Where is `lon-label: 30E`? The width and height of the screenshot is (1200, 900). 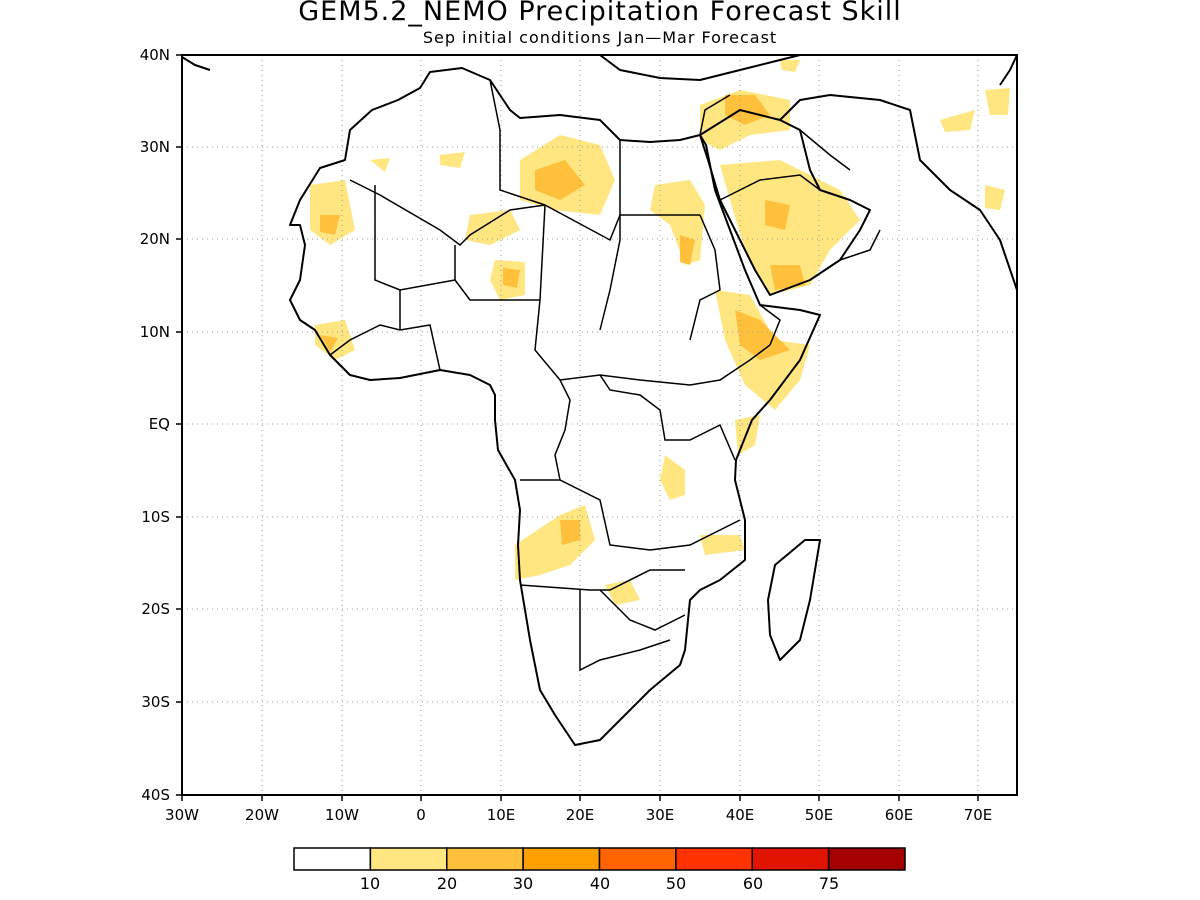
lon-label: 30E is located at coordinates (660, 815).